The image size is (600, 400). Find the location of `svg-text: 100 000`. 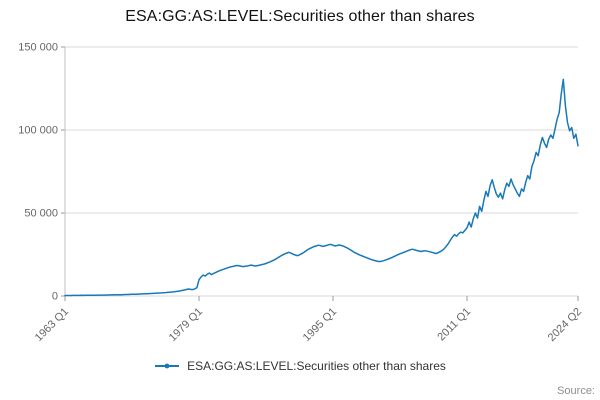

svg-text: 100 000 is located at coordinates (38, 131).